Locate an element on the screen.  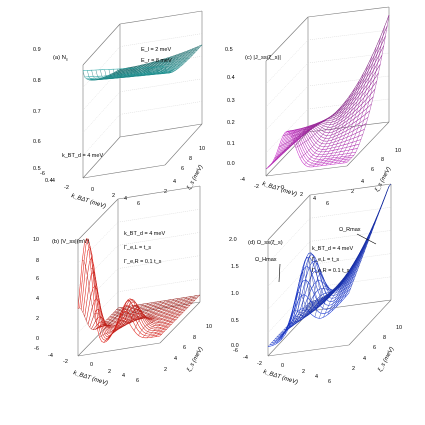
panel-a-y-ticks: 2 4 6 8 10 is located at coordinates (184, 170).